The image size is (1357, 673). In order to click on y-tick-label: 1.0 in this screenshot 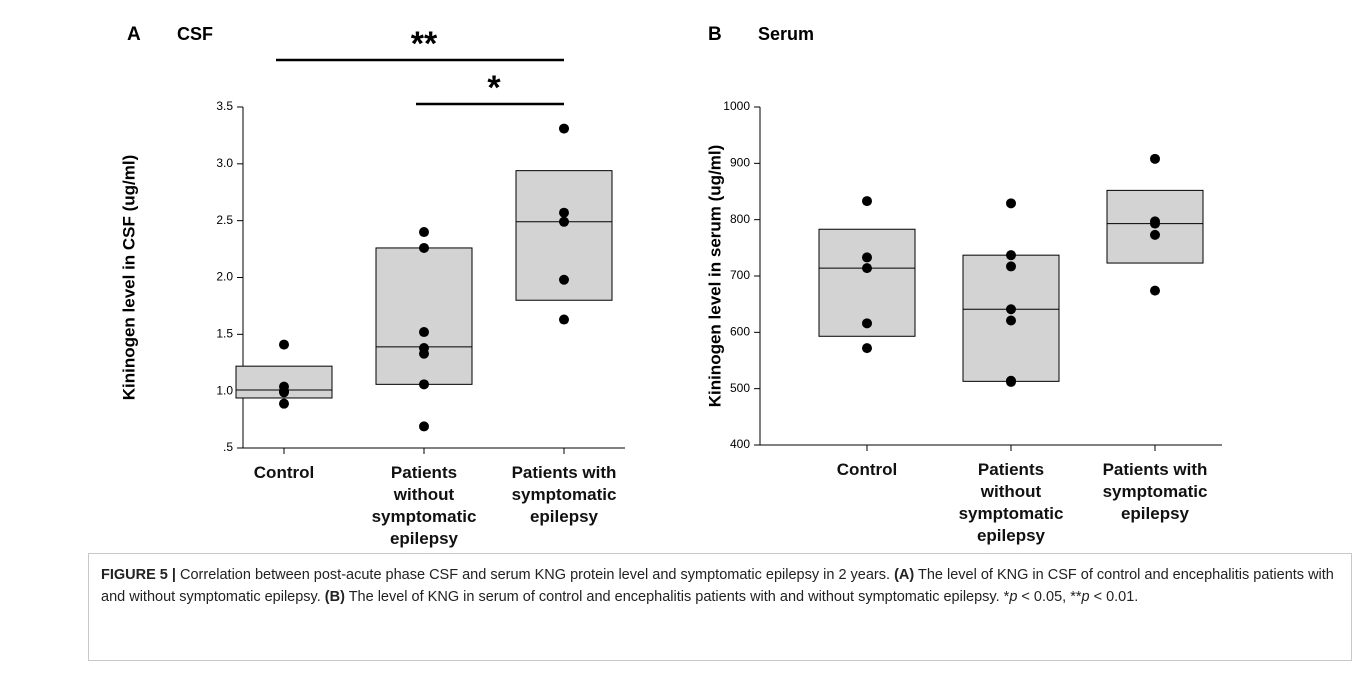, I will do `click(224, 390)`.